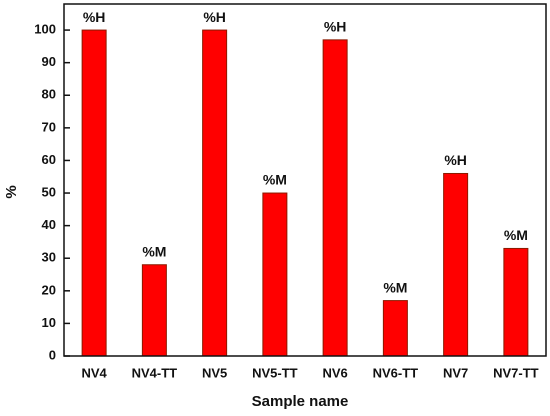 The height and width of the screenshot is (416, 550). What do you see at coordinates (396, 372) in the screenshot?
I see `x-tick-label: NV6-TT` at bounding box center [396, 372].